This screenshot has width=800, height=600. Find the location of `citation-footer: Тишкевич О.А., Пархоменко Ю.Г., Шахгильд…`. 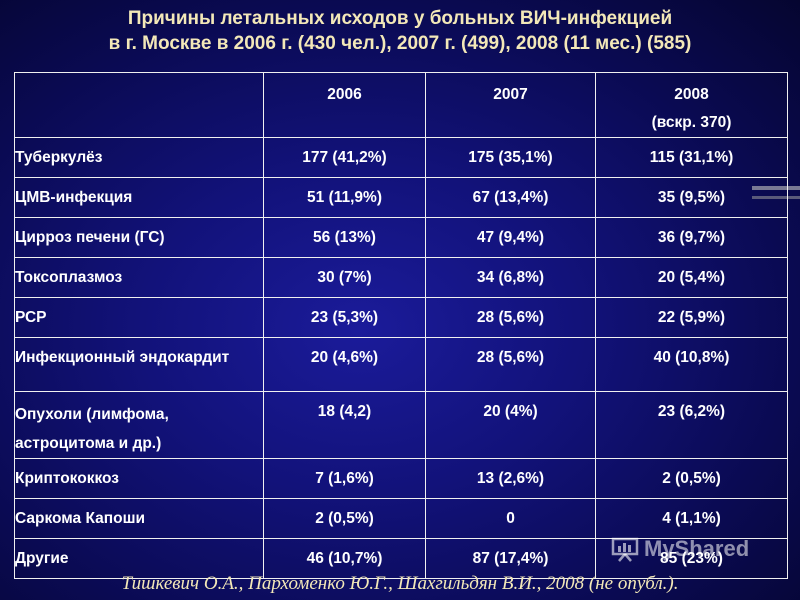

citation-footer: Тишкевич О.А., Пархоменко Ю.Г., Шахгильд… is located at coordinates (400, 583).